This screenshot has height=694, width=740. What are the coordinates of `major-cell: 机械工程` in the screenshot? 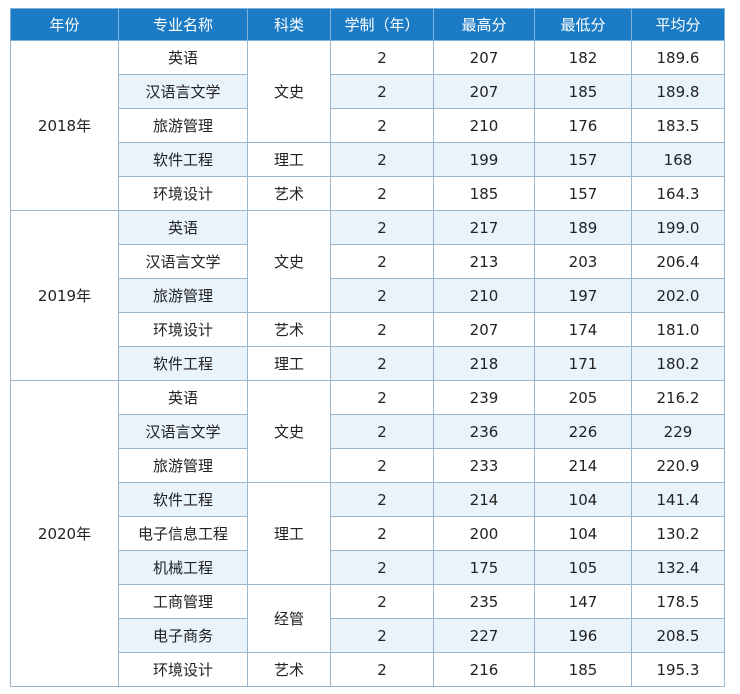 It's located at (183, 567).